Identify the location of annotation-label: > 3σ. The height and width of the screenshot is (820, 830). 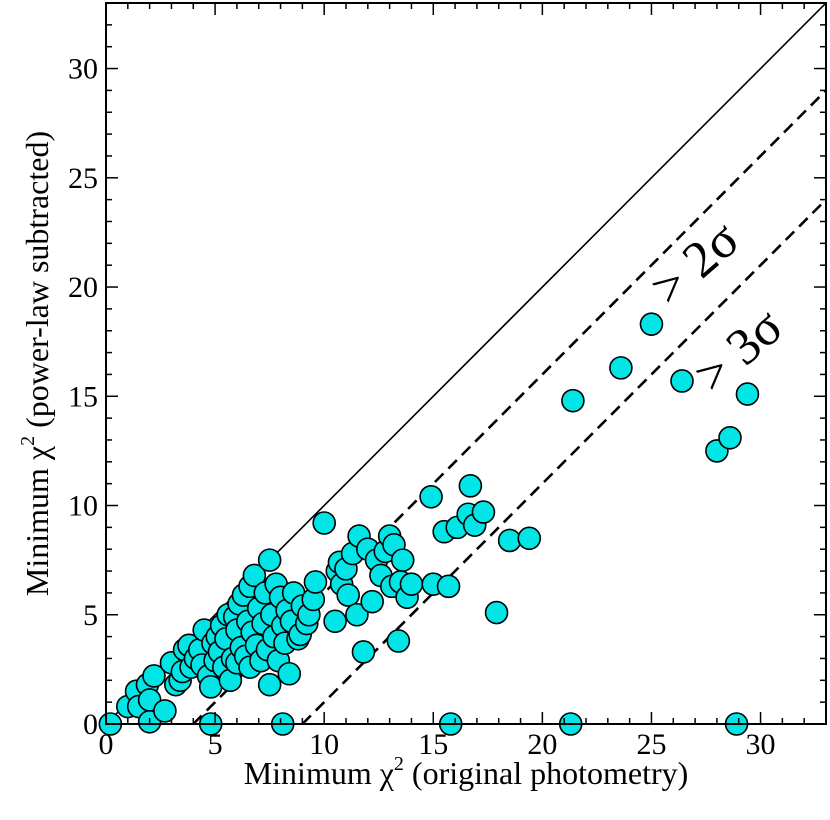
(739, 351).